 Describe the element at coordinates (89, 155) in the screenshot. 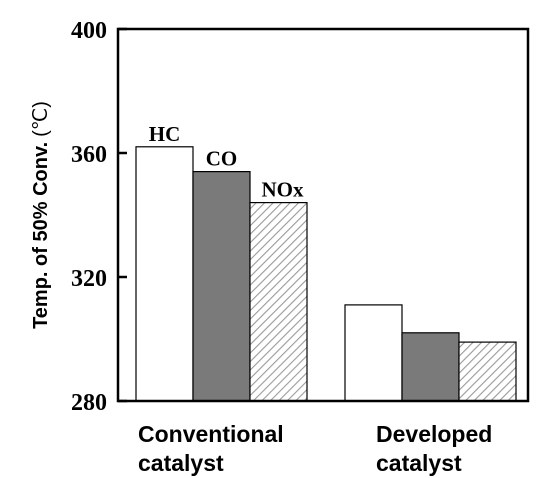

I see `y-tick-label-360: 360` at that location.